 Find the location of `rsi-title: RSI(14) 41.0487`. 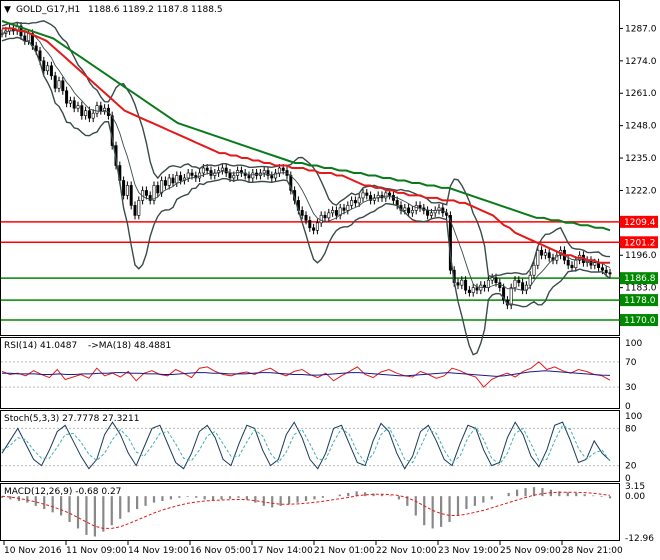

rsi-title: RSI(14) 41.0487 is located at coordinates (40, 346).